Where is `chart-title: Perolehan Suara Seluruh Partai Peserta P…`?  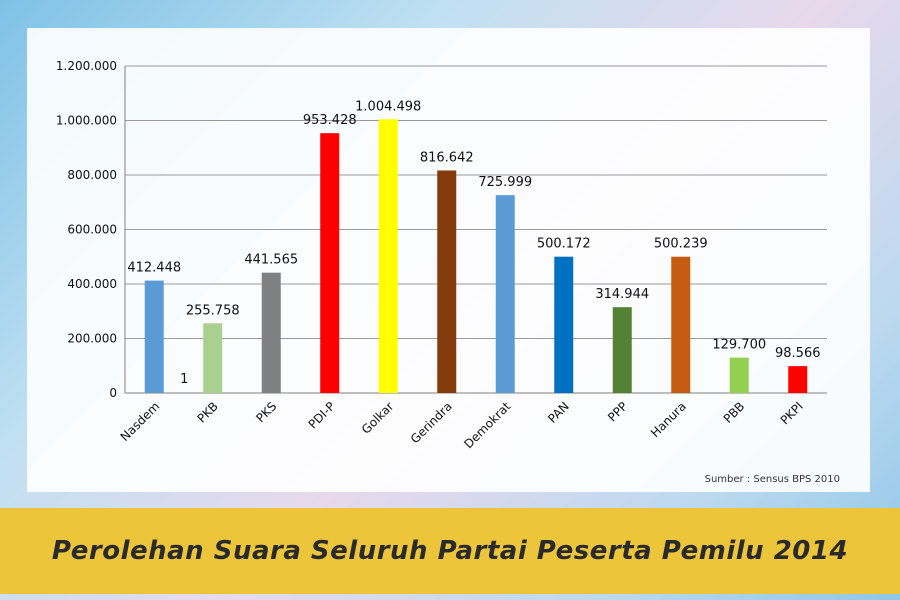
chart-title: Perolehan Suara Seluruh Partai Peserta P… is located at coordinates (450, 551).